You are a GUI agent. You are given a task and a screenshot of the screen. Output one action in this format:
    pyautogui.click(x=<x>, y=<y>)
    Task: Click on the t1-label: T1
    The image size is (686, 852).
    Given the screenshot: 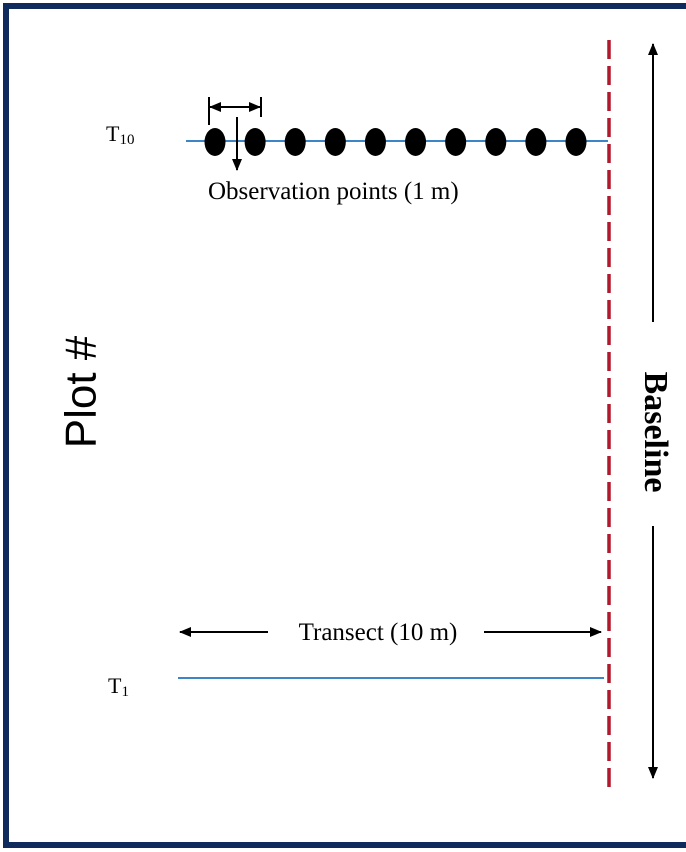 What is the action you would take?
    pyautogui.click(x=118, y=686)
    